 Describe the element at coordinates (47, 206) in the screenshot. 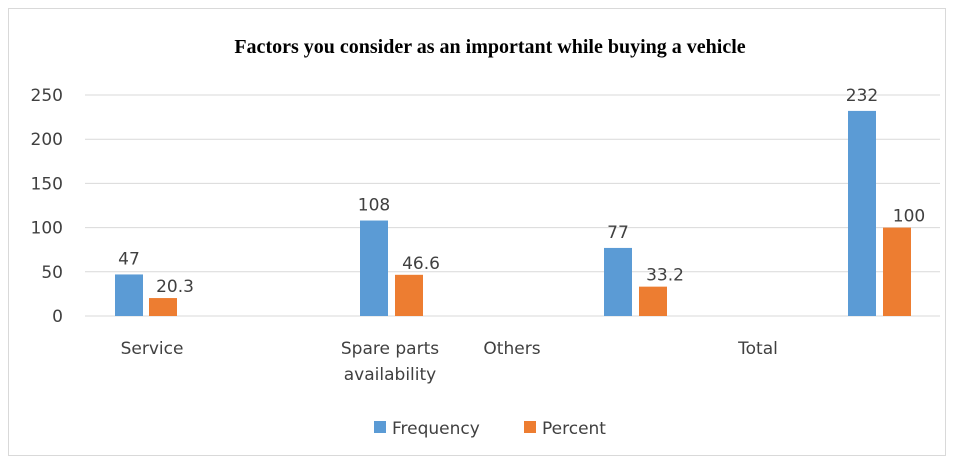

I see `y-axis-ticks: 0 50 100 150 200 250` at that location.